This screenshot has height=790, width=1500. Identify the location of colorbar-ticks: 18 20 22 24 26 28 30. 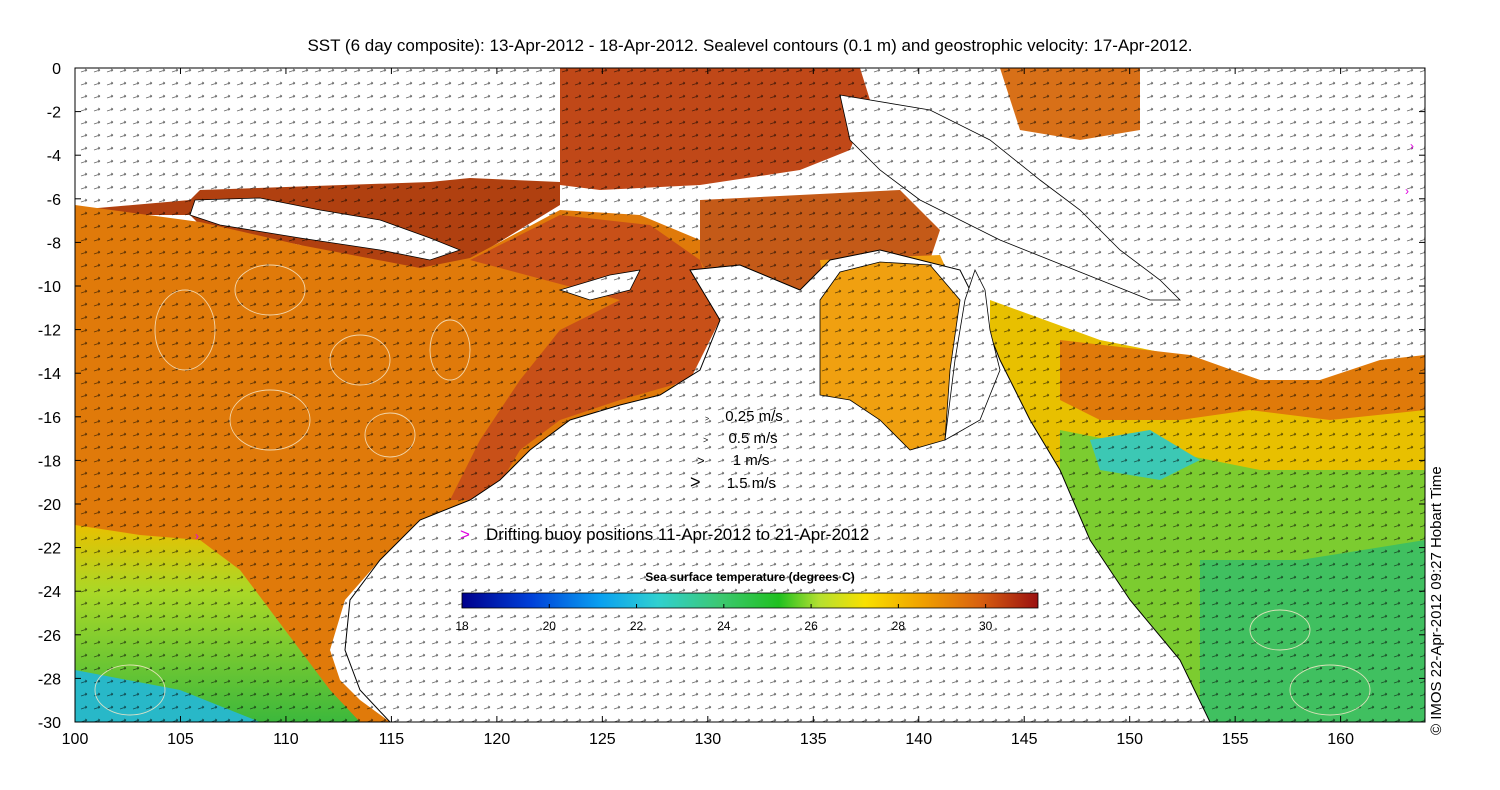
(724, 618).